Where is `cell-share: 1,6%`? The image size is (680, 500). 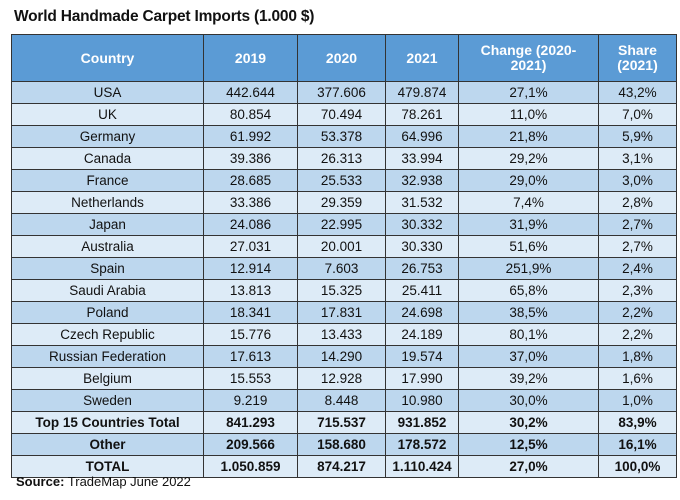 cell-share: 1,6% is located at coordinates (637, 378).